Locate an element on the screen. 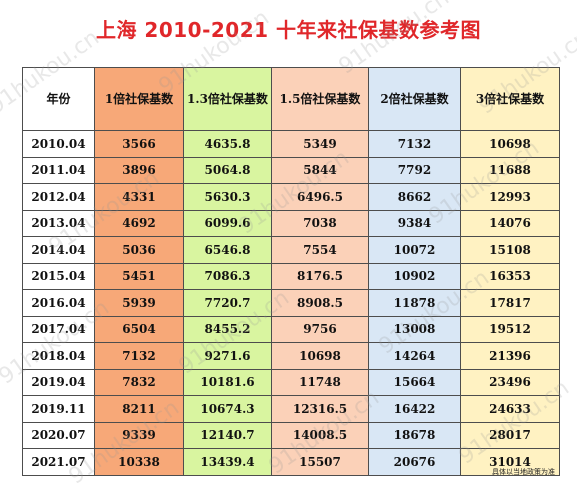 The image size is (577, 490). cell-1-5x-base: 7554 is located at coordinates (320, 250).